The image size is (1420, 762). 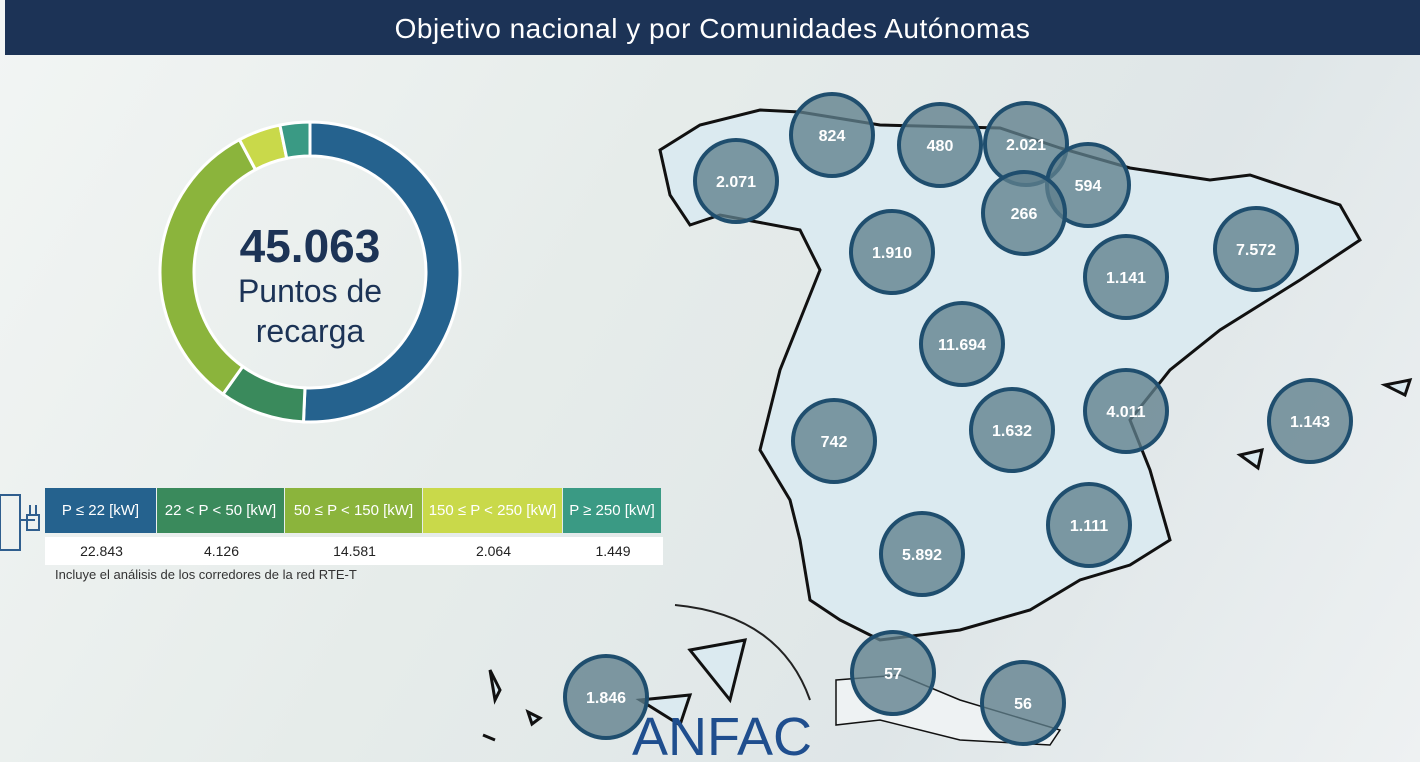 I want to click on region-value: 57, so click(x=893, y=674).